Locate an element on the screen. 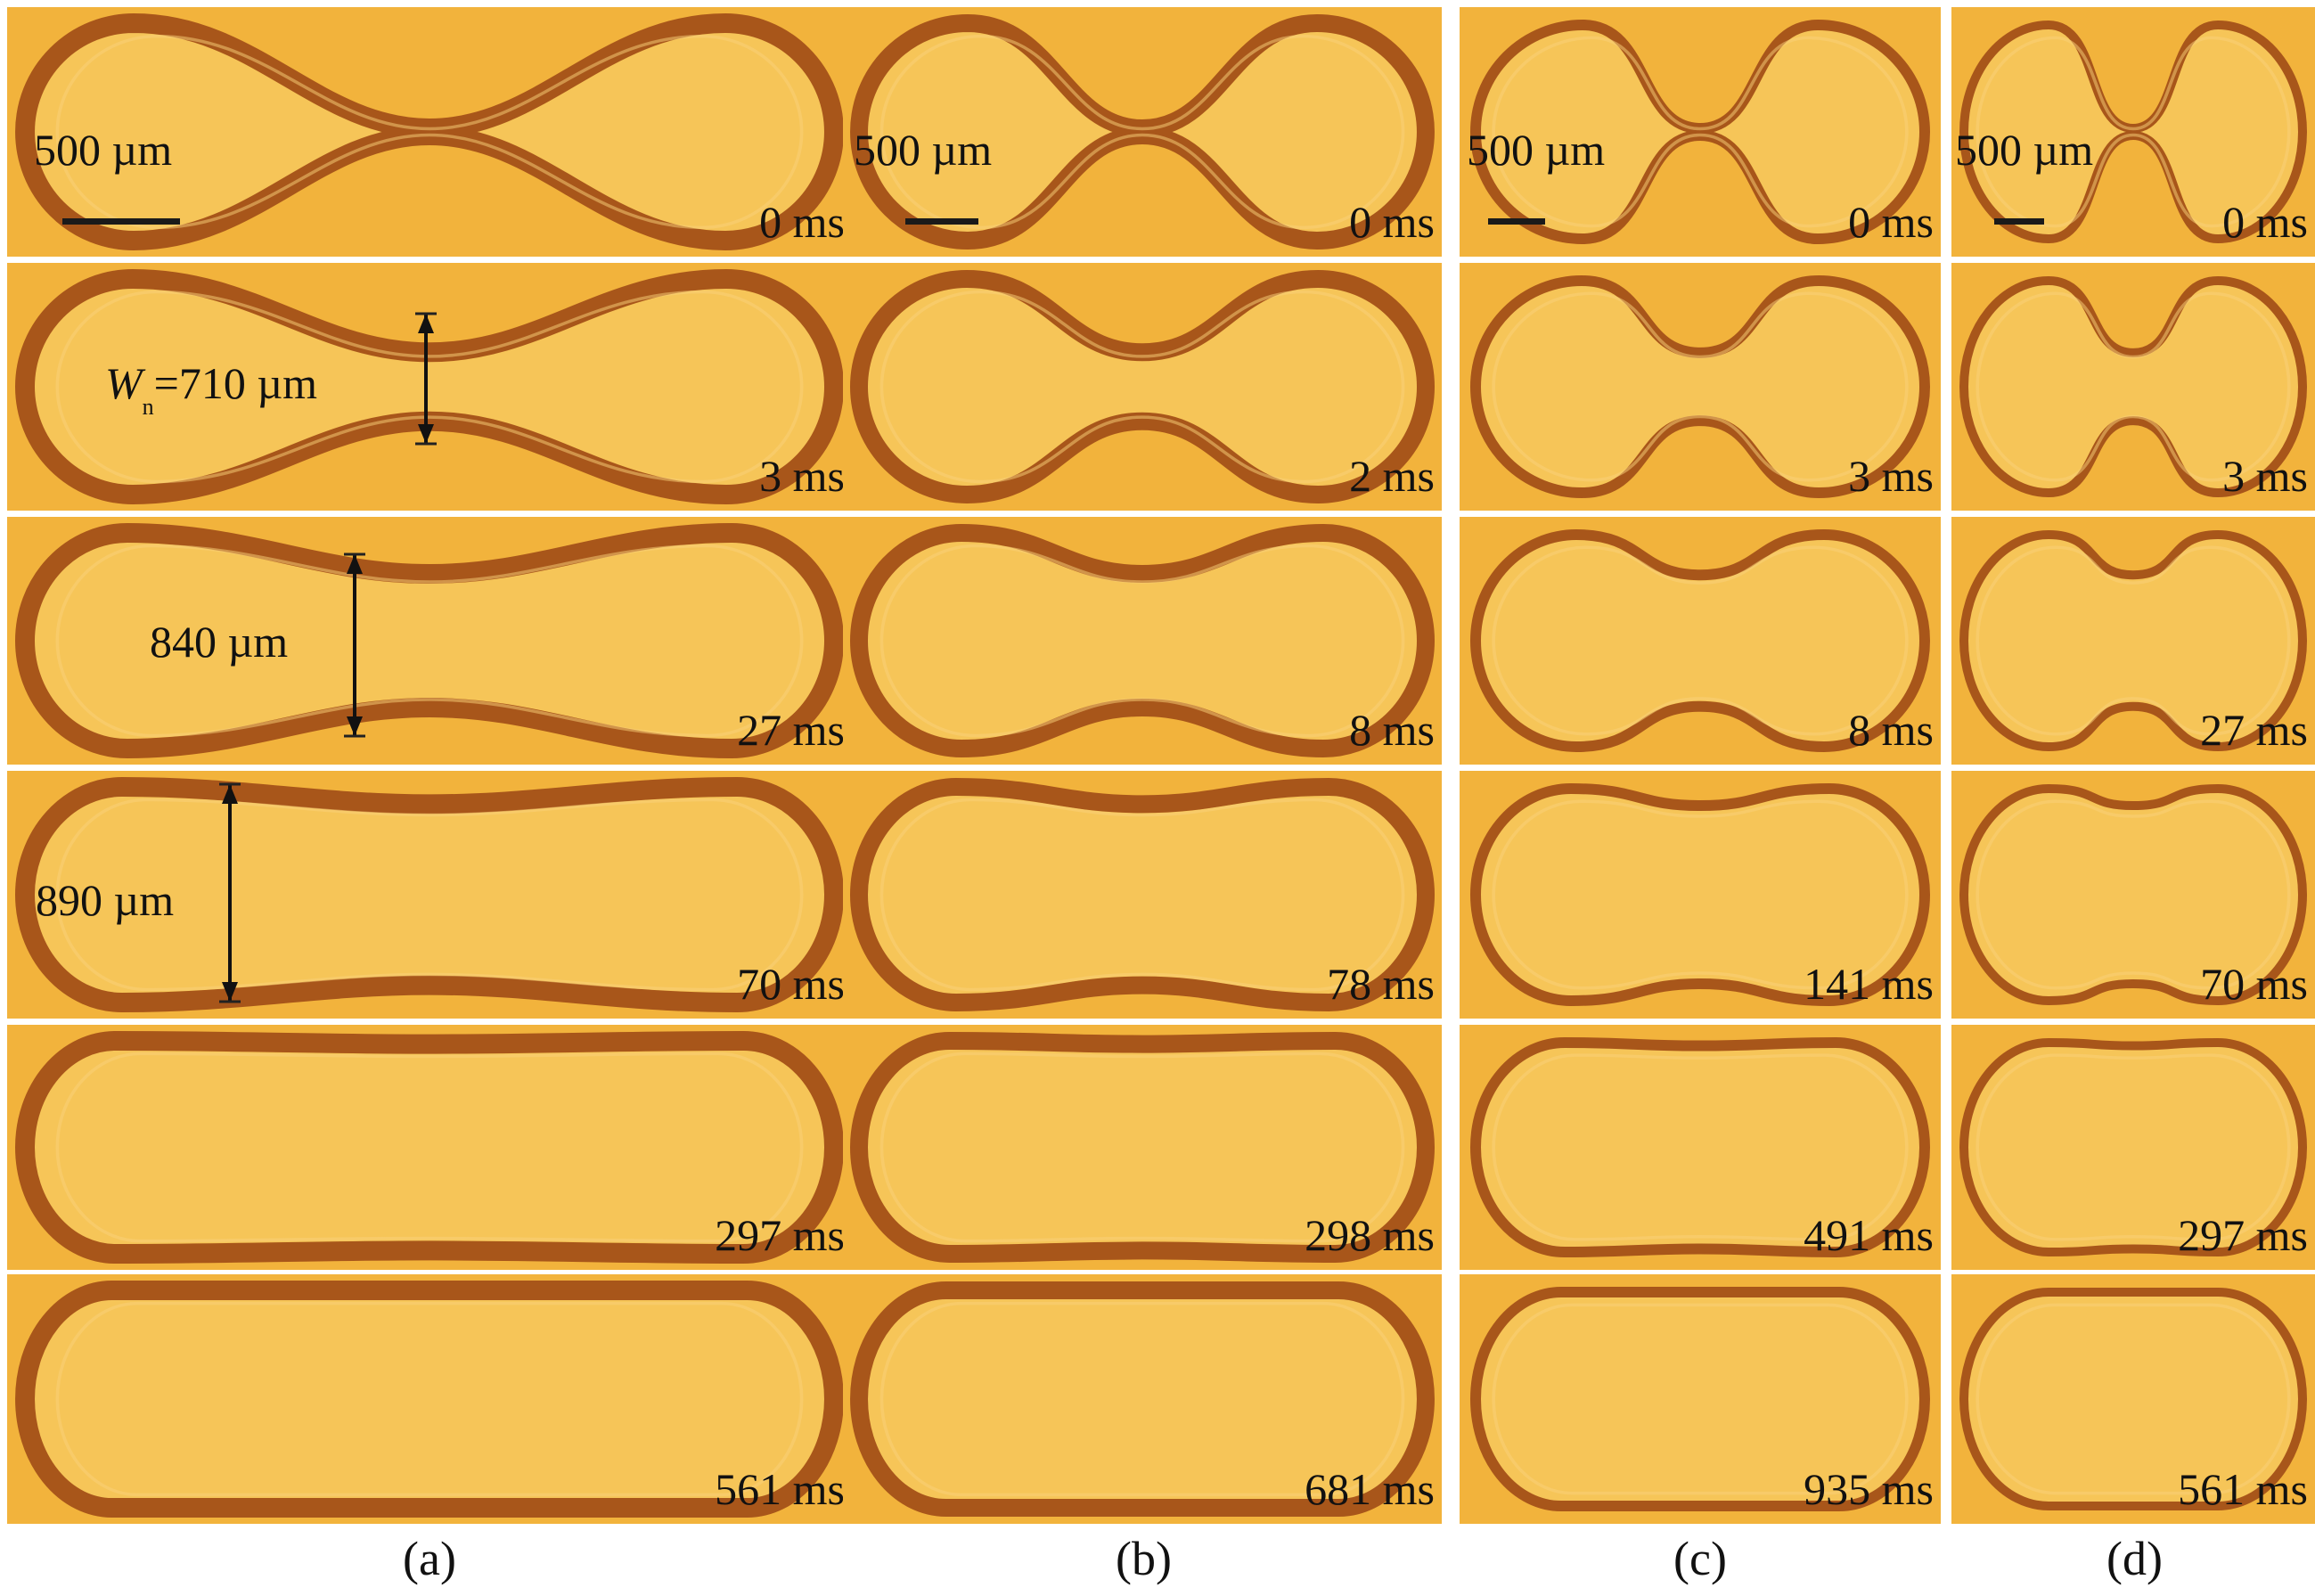 The height and width of the screenshot is (1596, 2315). droplet-frame: 298 ms is located at coordinates (1142, 1147).